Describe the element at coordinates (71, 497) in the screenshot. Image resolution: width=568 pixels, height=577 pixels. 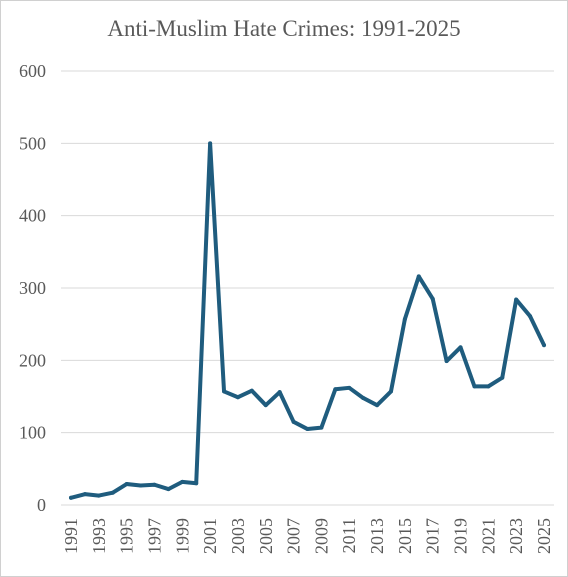
I see `data-point-1991` at that location.